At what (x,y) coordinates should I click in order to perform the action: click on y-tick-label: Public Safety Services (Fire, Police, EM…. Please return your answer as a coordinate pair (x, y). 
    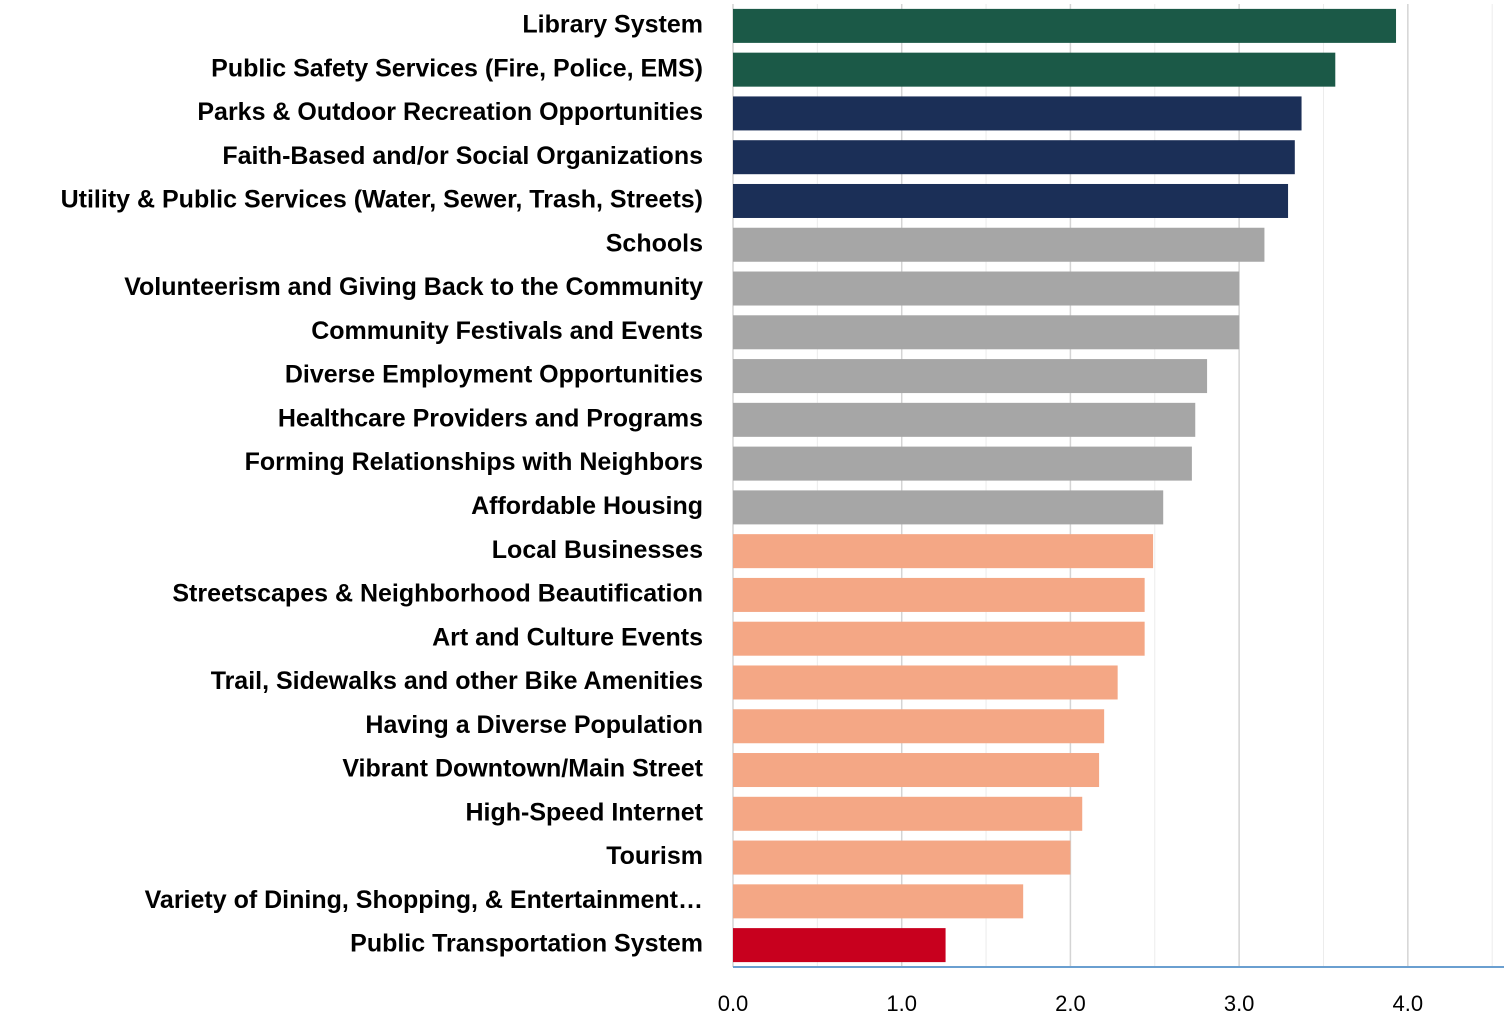
    Looking at the image, I should click on (457, 68).